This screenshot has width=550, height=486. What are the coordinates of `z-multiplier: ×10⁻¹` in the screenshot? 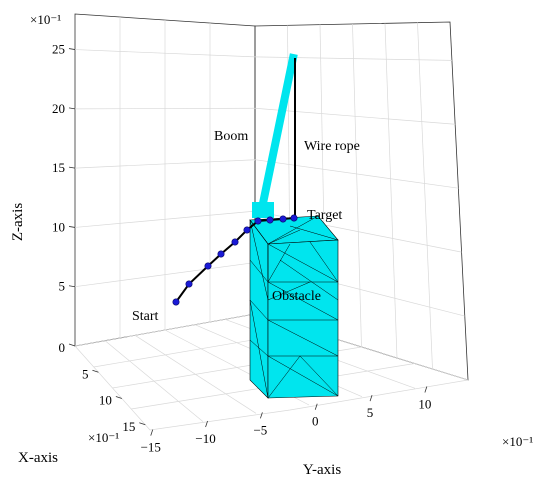 It's located at (45, 19).